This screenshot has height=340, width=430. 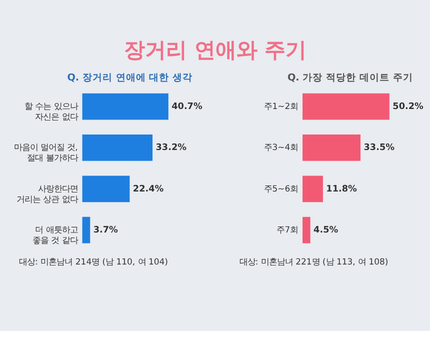 I want to click on y-tick-label: 할 수는 있으나 자신은 없다, so click(x=51, y=111).